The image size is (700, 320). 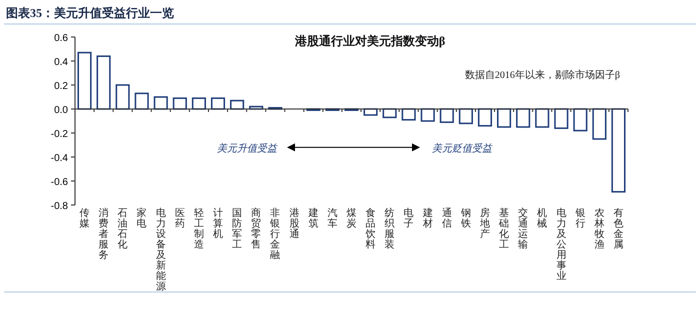 What do you see at coordinates (294, 223) in the screenshot?
I see `x-tick-label: 港股通` at bounding box center [294, 223].